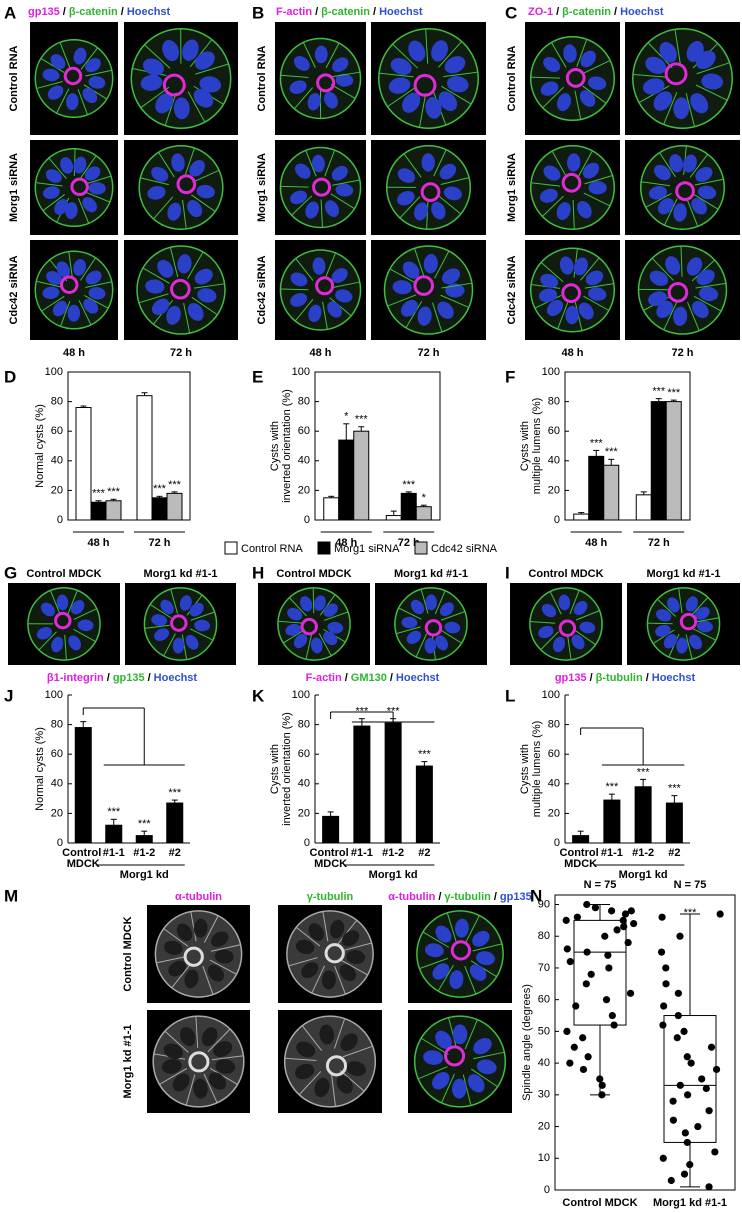  What do you see at coordinates (619, 678) in the screenshot?
I see `stain-name: β-tubulin` at bounding box center [619, 678].